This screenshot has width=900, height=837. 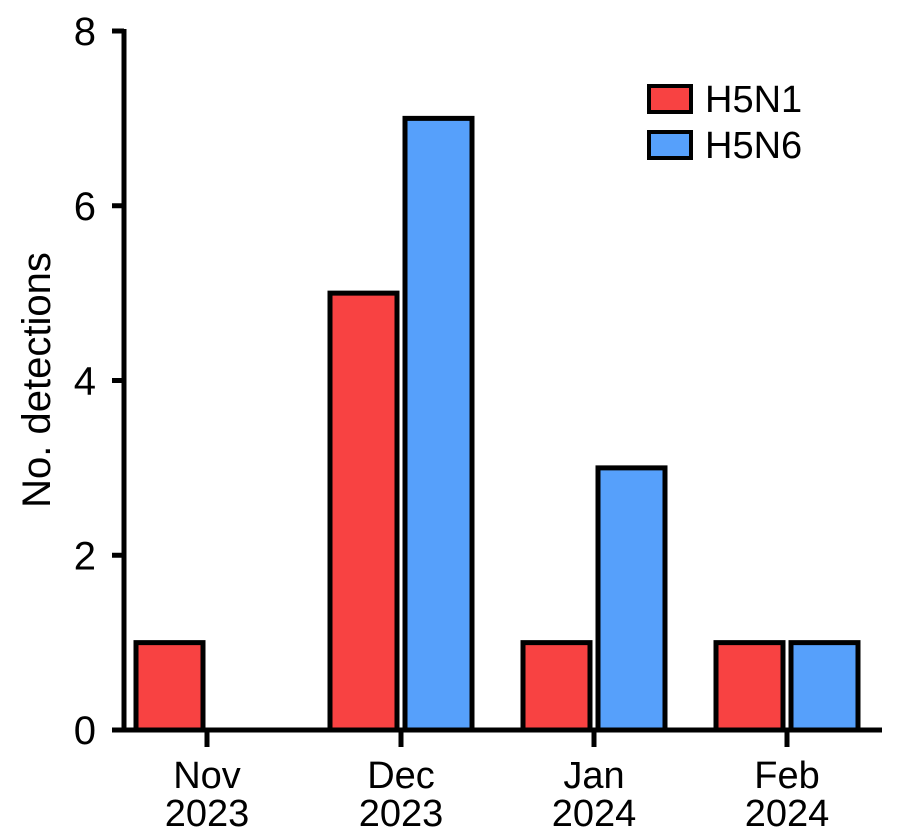 I want to click on x-tick-label-month: Feb, so click(x=786, y=776).